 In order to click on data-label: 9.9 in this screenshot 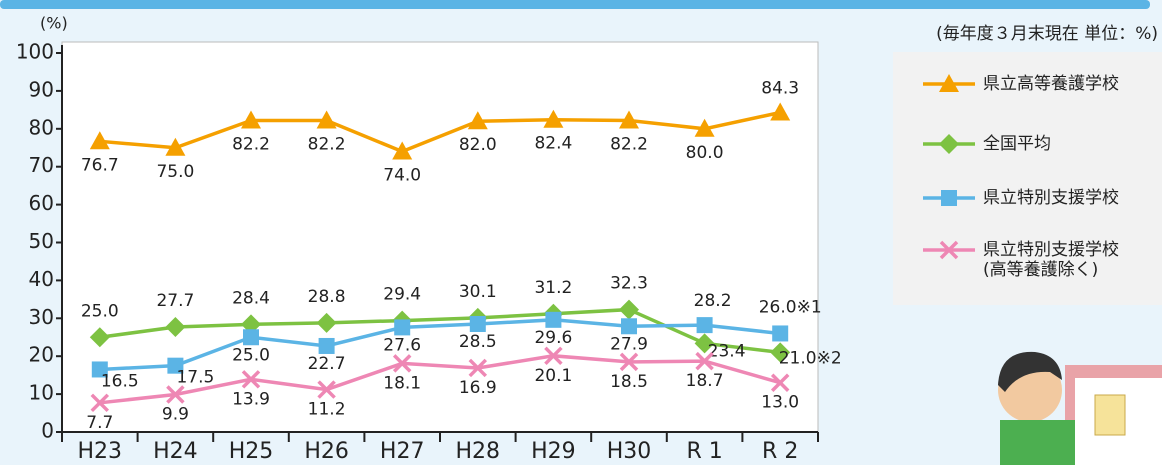, I will do `click(175, 414)`.